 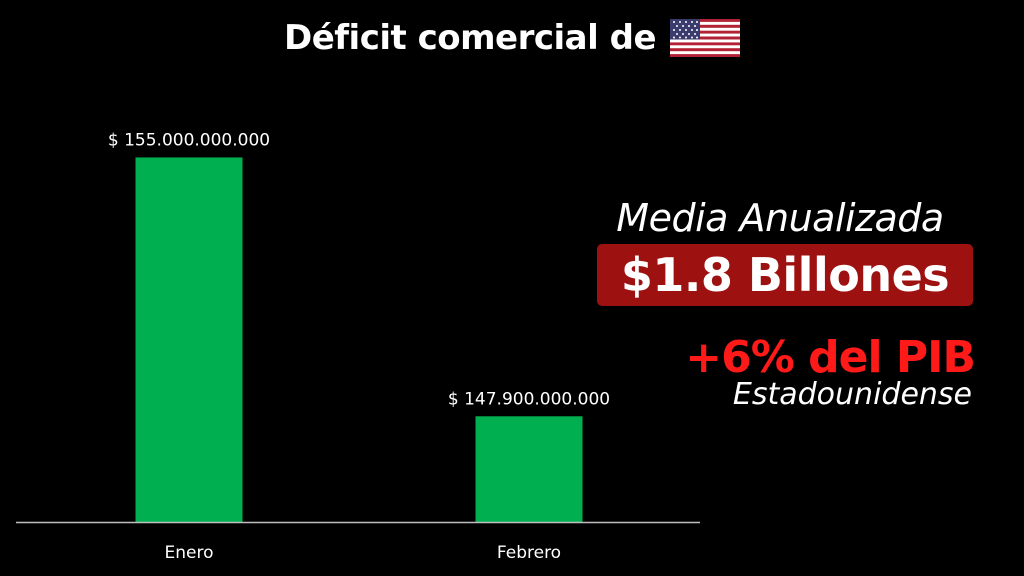 I want to click on us-flag-icon, so click(x=705, y=38).